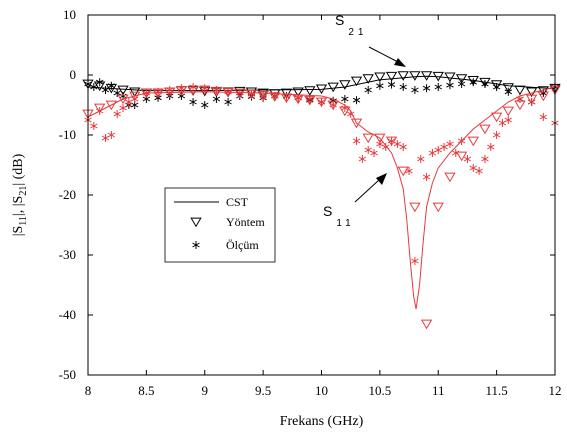 The height and width of the screenshot is (437, 567). Describe the element at coordinates (67, 194) in the screenshot. I see `y-tick-label: -20` at that location.